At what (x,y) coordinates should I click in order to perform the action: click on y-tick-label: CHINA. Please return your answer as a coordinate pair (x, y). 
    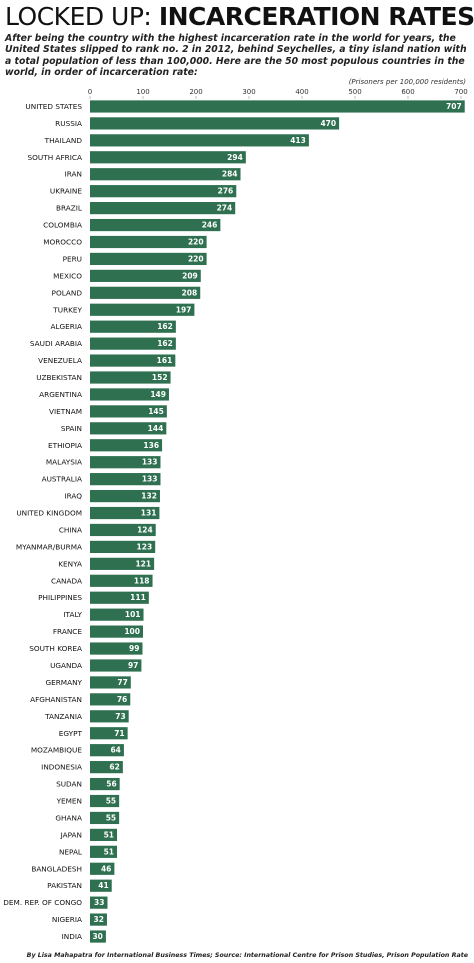
    Looking at the image, I should click on (70, 529).